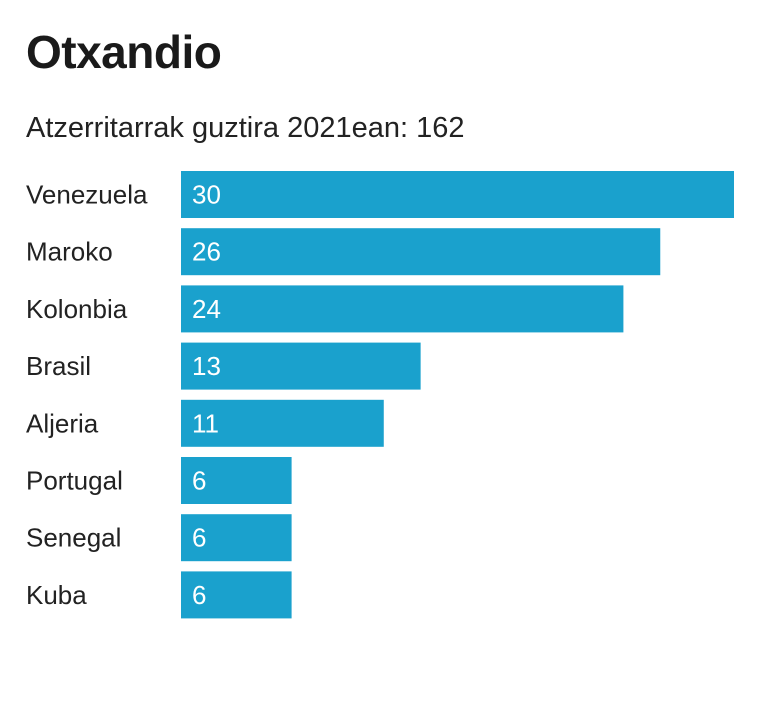 Image resolution: width=760 pixels, height=720 pixels. I want to click on category-label: Venezuela, so click(87, 195).